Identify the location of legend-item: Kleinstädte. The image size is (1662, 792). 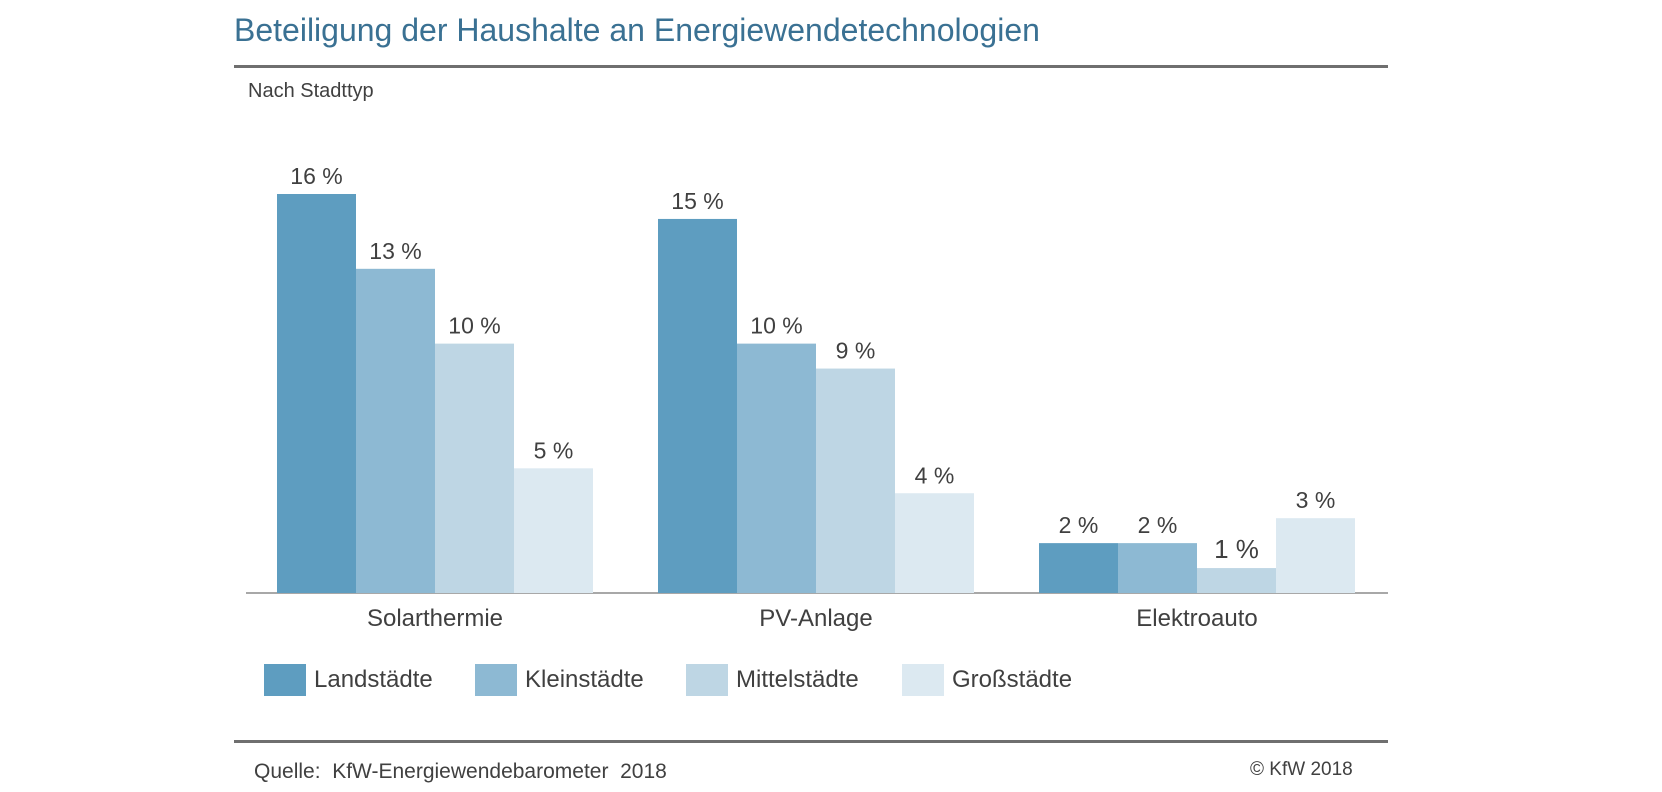
(559, 680).